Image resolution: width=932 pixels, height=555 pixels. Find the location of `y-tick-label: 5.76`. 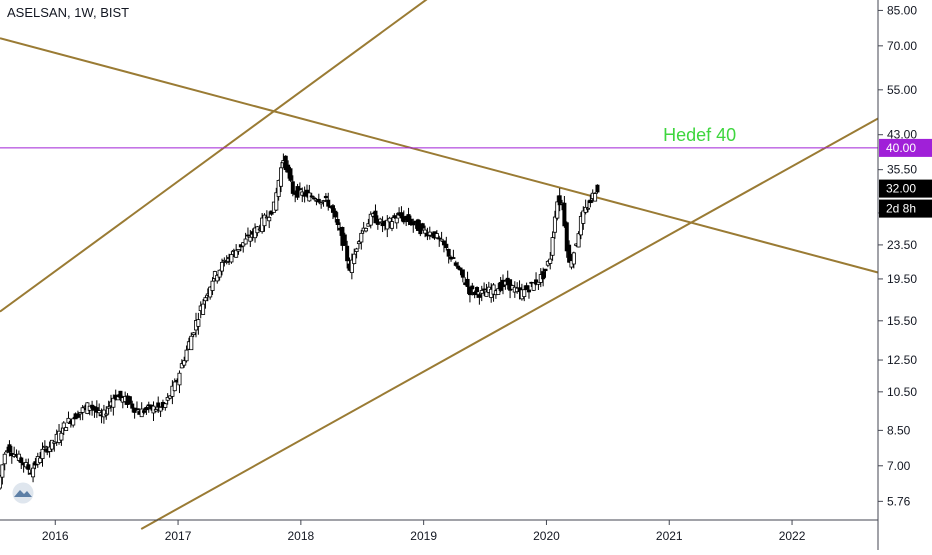

y-tick-label: 5.76 is located at coordinates (899, 501).